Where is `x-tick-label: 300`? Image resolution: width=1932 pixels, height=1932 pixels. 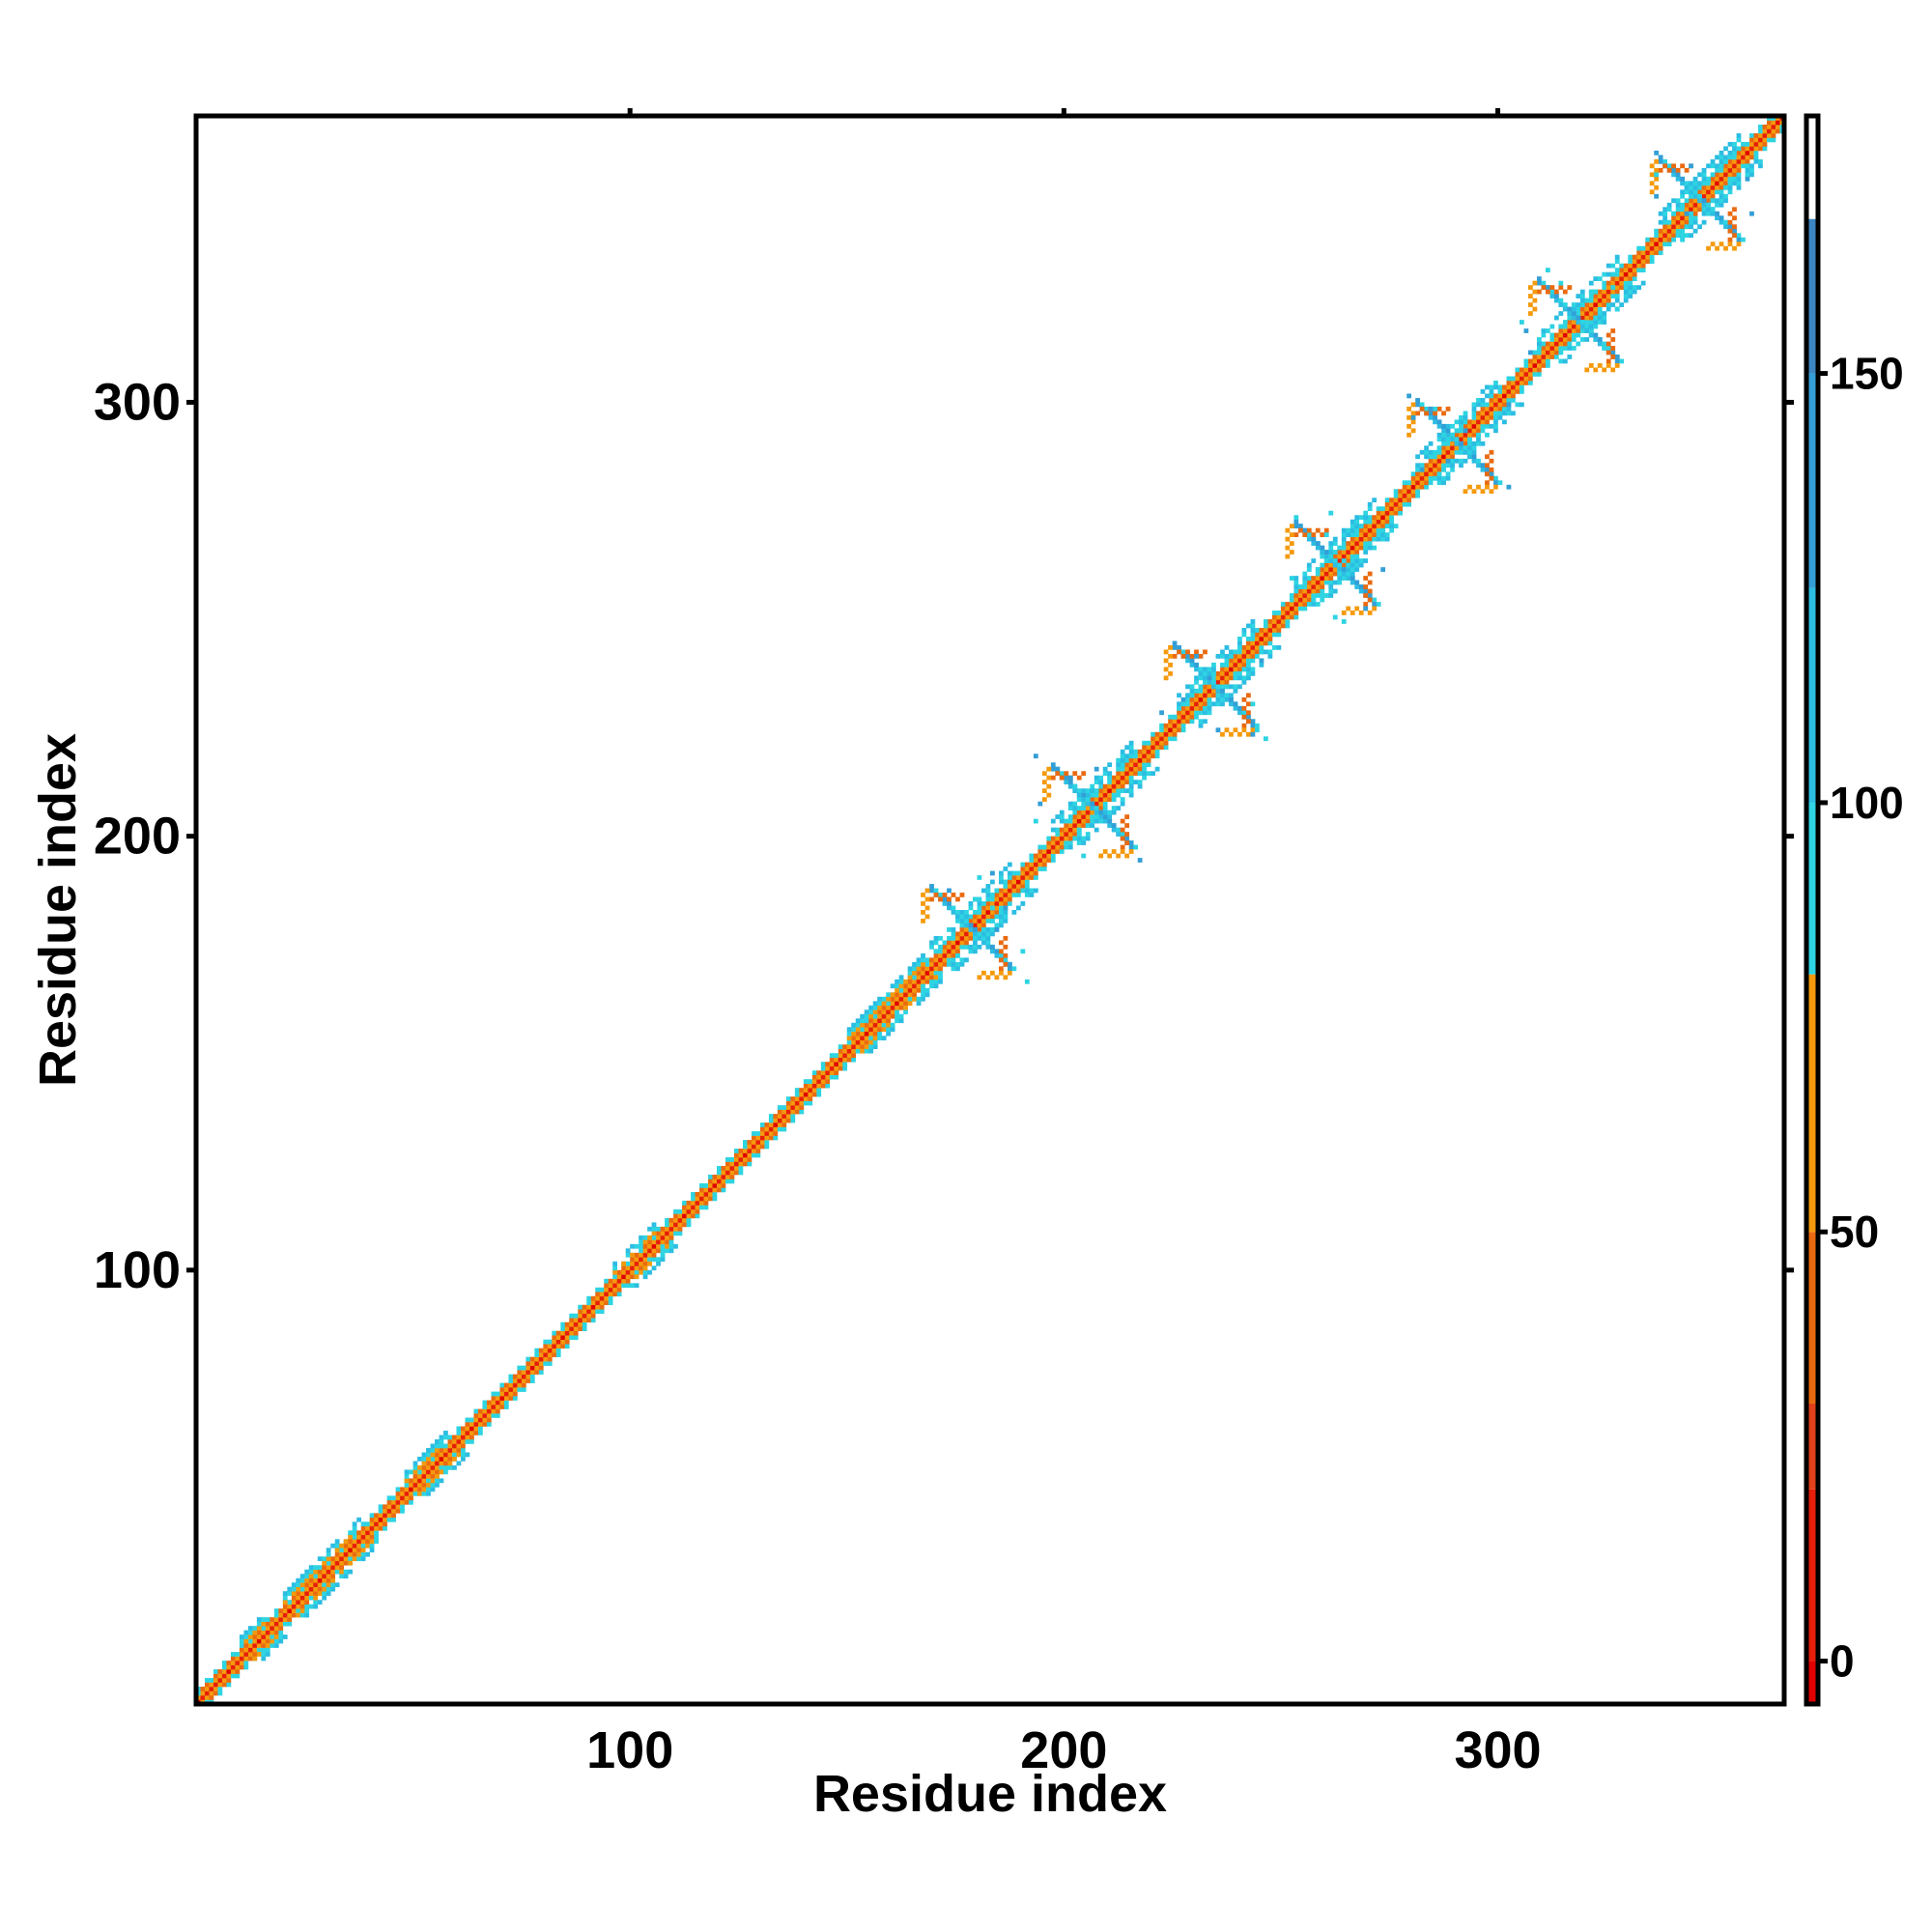
x-tick-label: 300 is located at coordinates (1497, 1750).